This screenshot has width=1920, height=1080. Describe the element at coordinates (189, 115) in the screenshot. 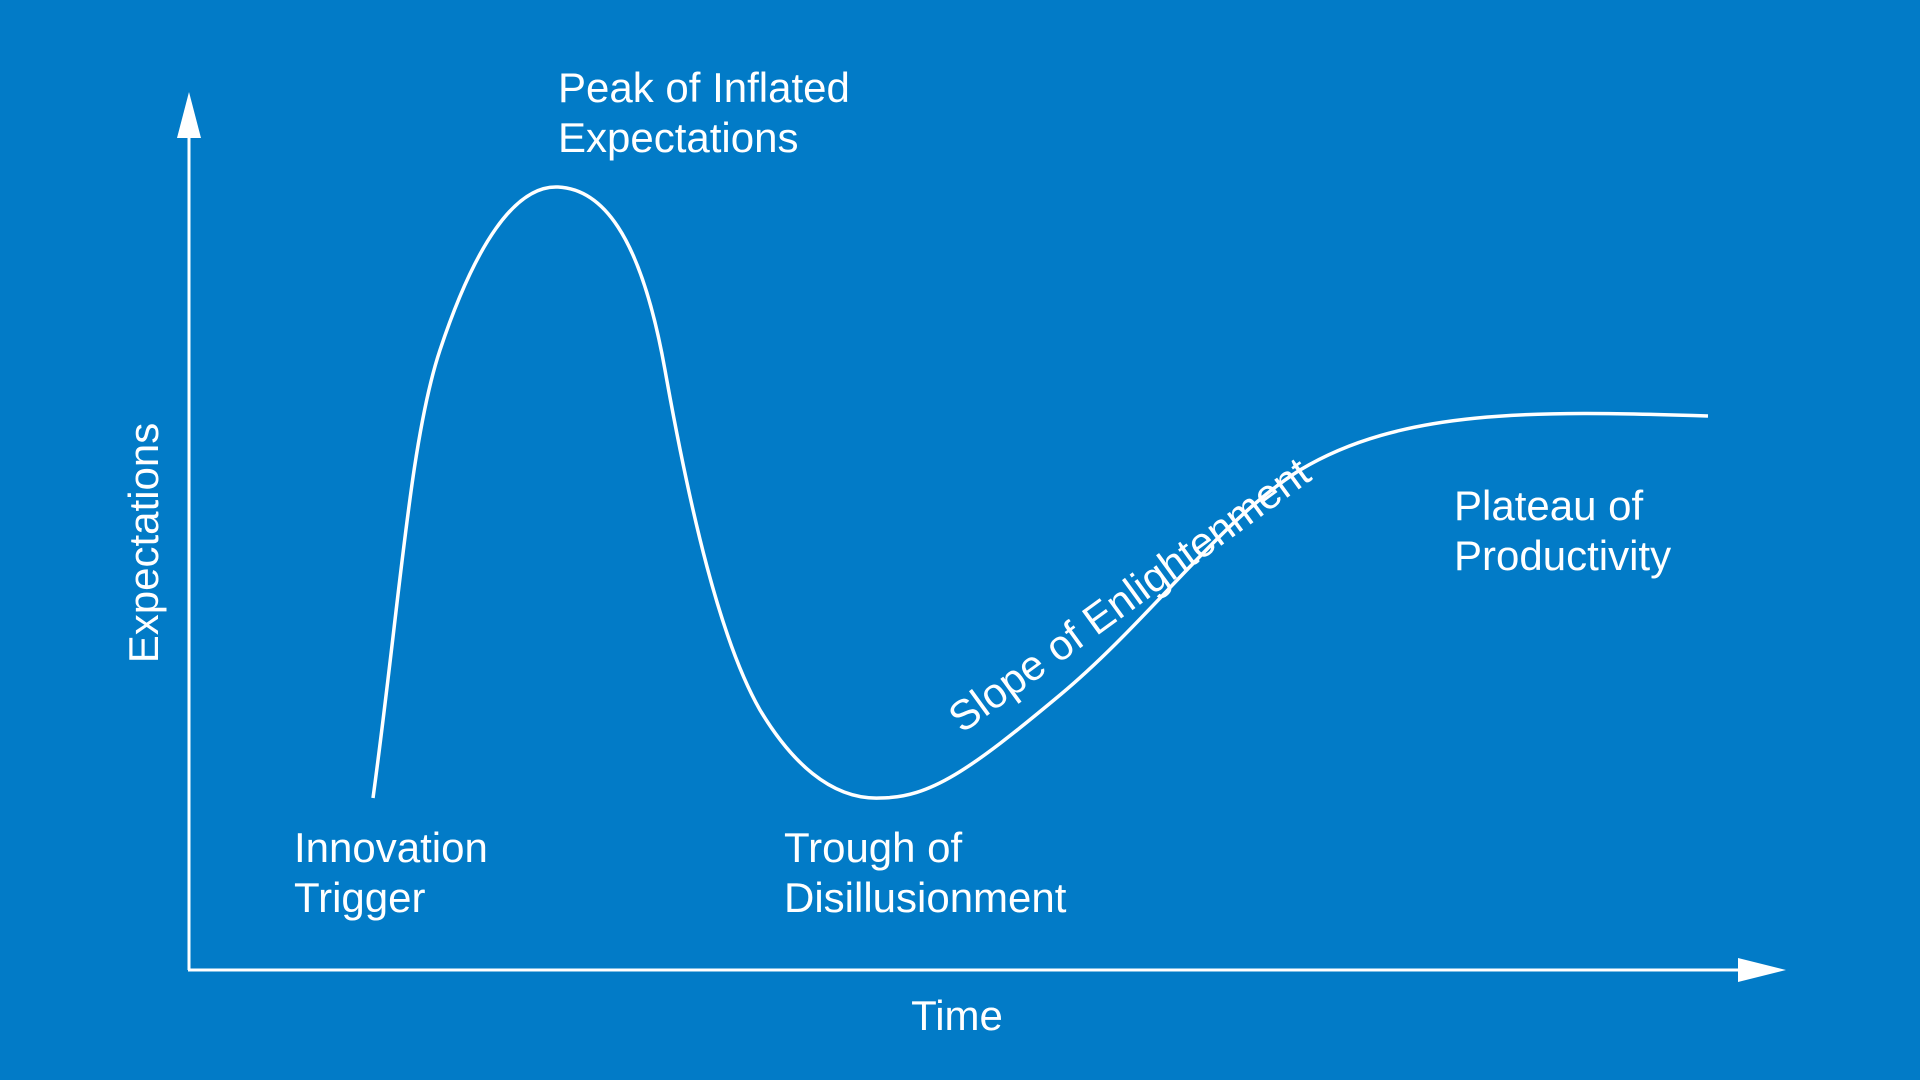

I see `y-axis-arrowhead` at that location.